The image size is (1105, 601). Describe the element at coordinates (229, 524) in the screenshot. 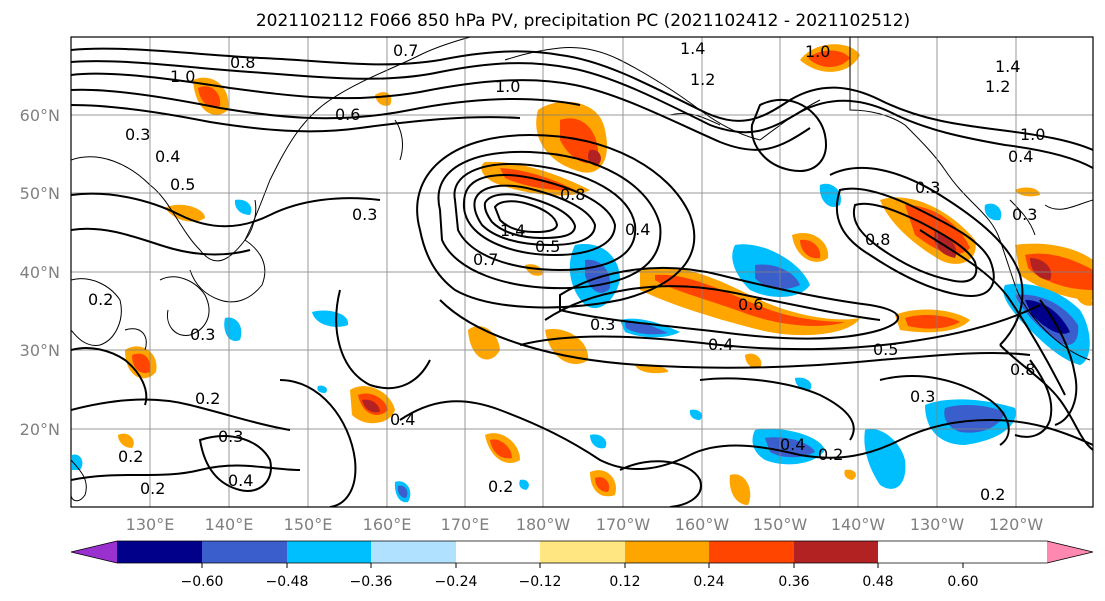

I see `lon-label: 140°E` at that location.